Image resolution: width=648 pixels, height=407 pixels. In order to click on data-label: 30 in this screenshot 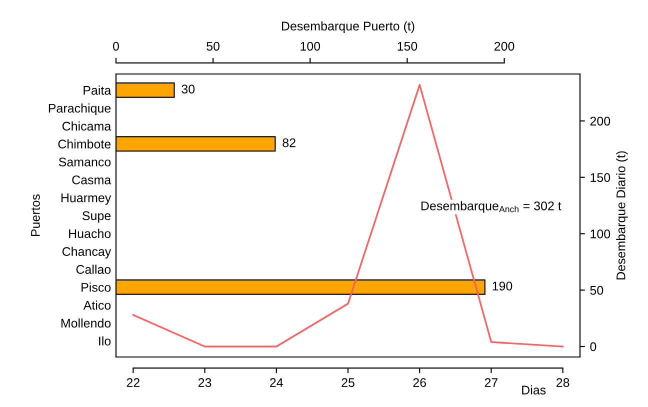, I will do `click(188, 89)`.